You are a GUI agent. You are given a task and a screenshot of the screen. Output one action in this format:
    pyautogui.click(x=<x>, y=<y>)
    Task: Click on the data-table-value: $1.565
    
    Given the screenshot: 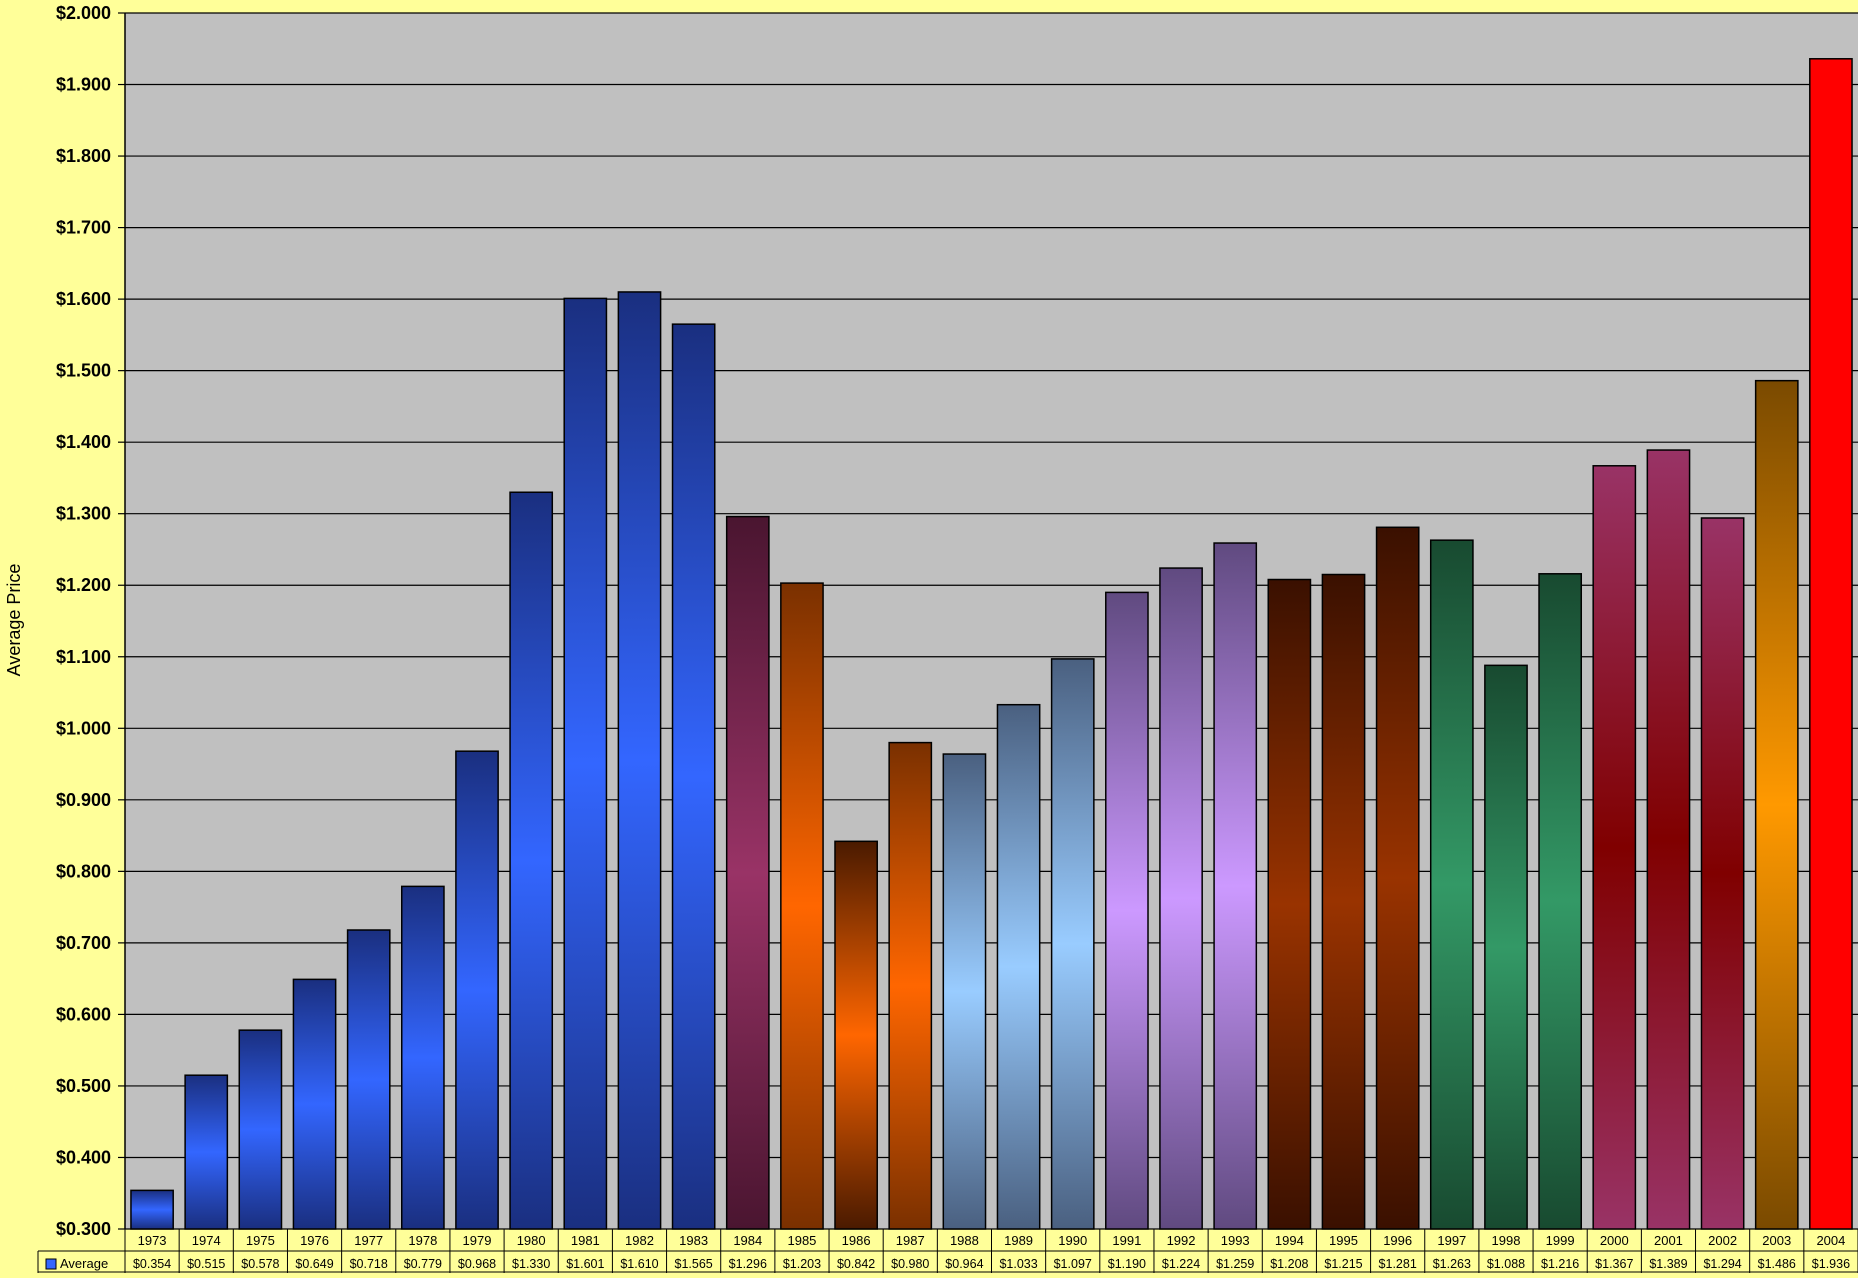 What is the action you would take?
    pyautogui.click(x=694, y=1264)
    